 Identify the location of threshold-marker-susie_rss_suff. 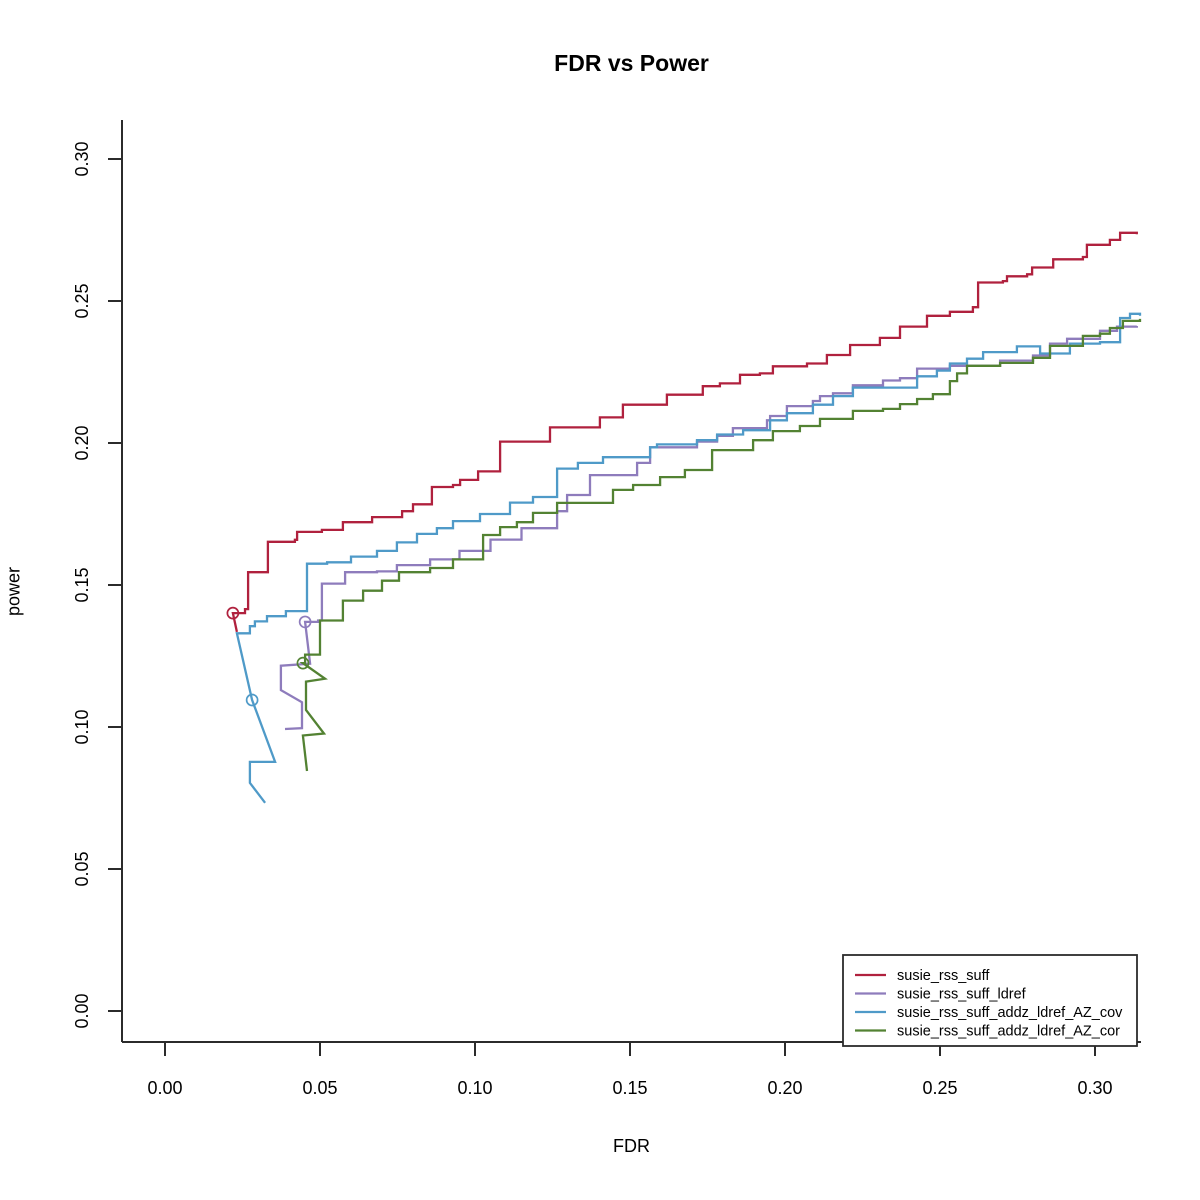
(233, 613).